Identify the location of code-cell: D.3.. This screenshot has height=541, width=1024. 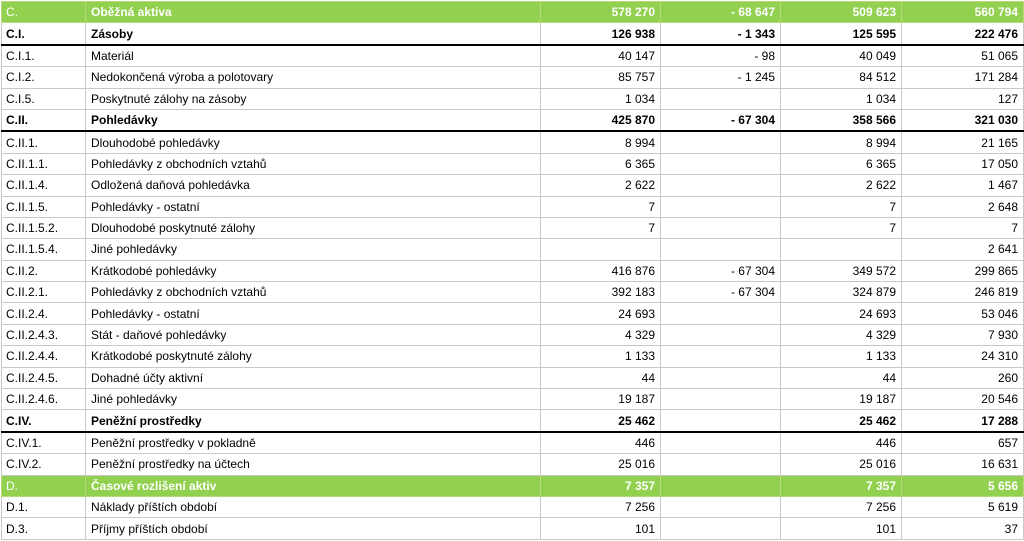
(43, 528).